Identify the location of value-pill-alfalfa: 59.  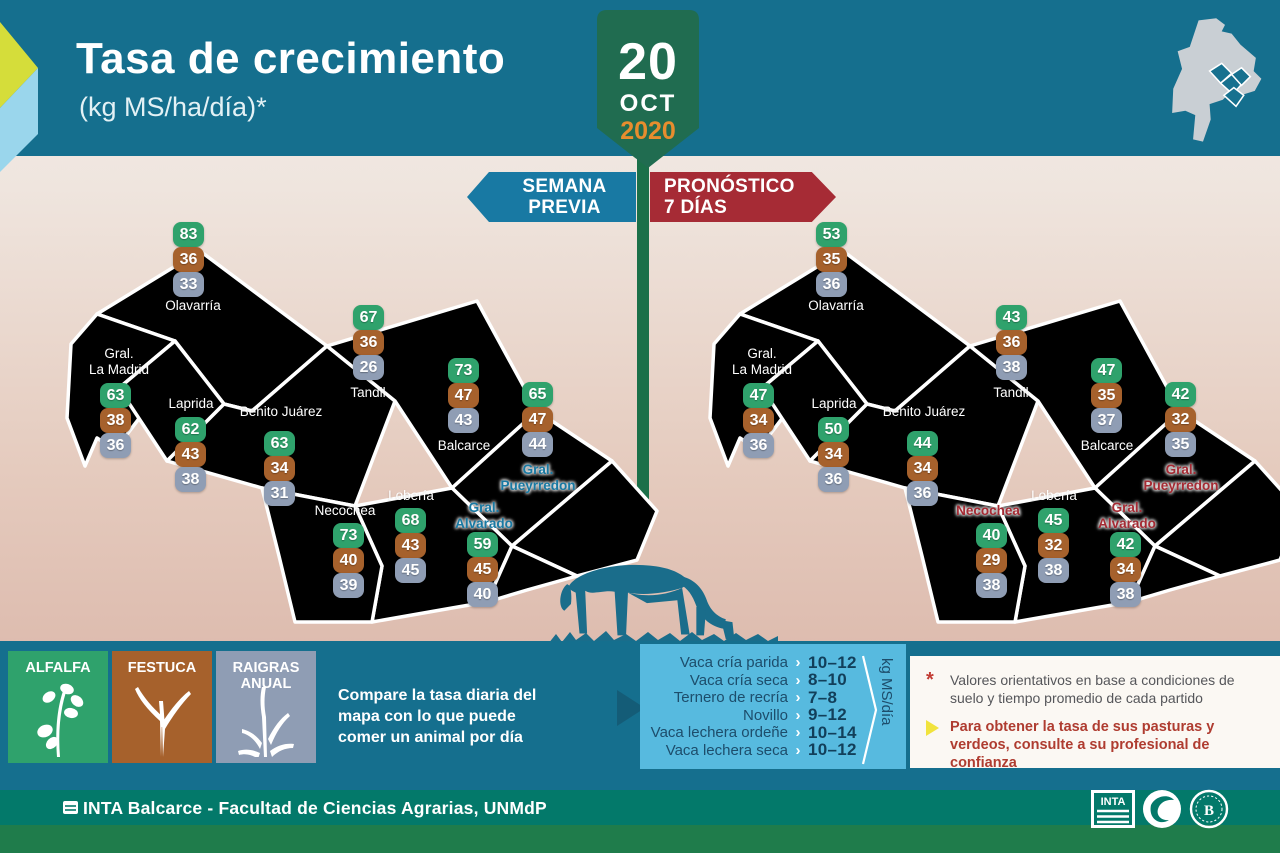
(482, 544).